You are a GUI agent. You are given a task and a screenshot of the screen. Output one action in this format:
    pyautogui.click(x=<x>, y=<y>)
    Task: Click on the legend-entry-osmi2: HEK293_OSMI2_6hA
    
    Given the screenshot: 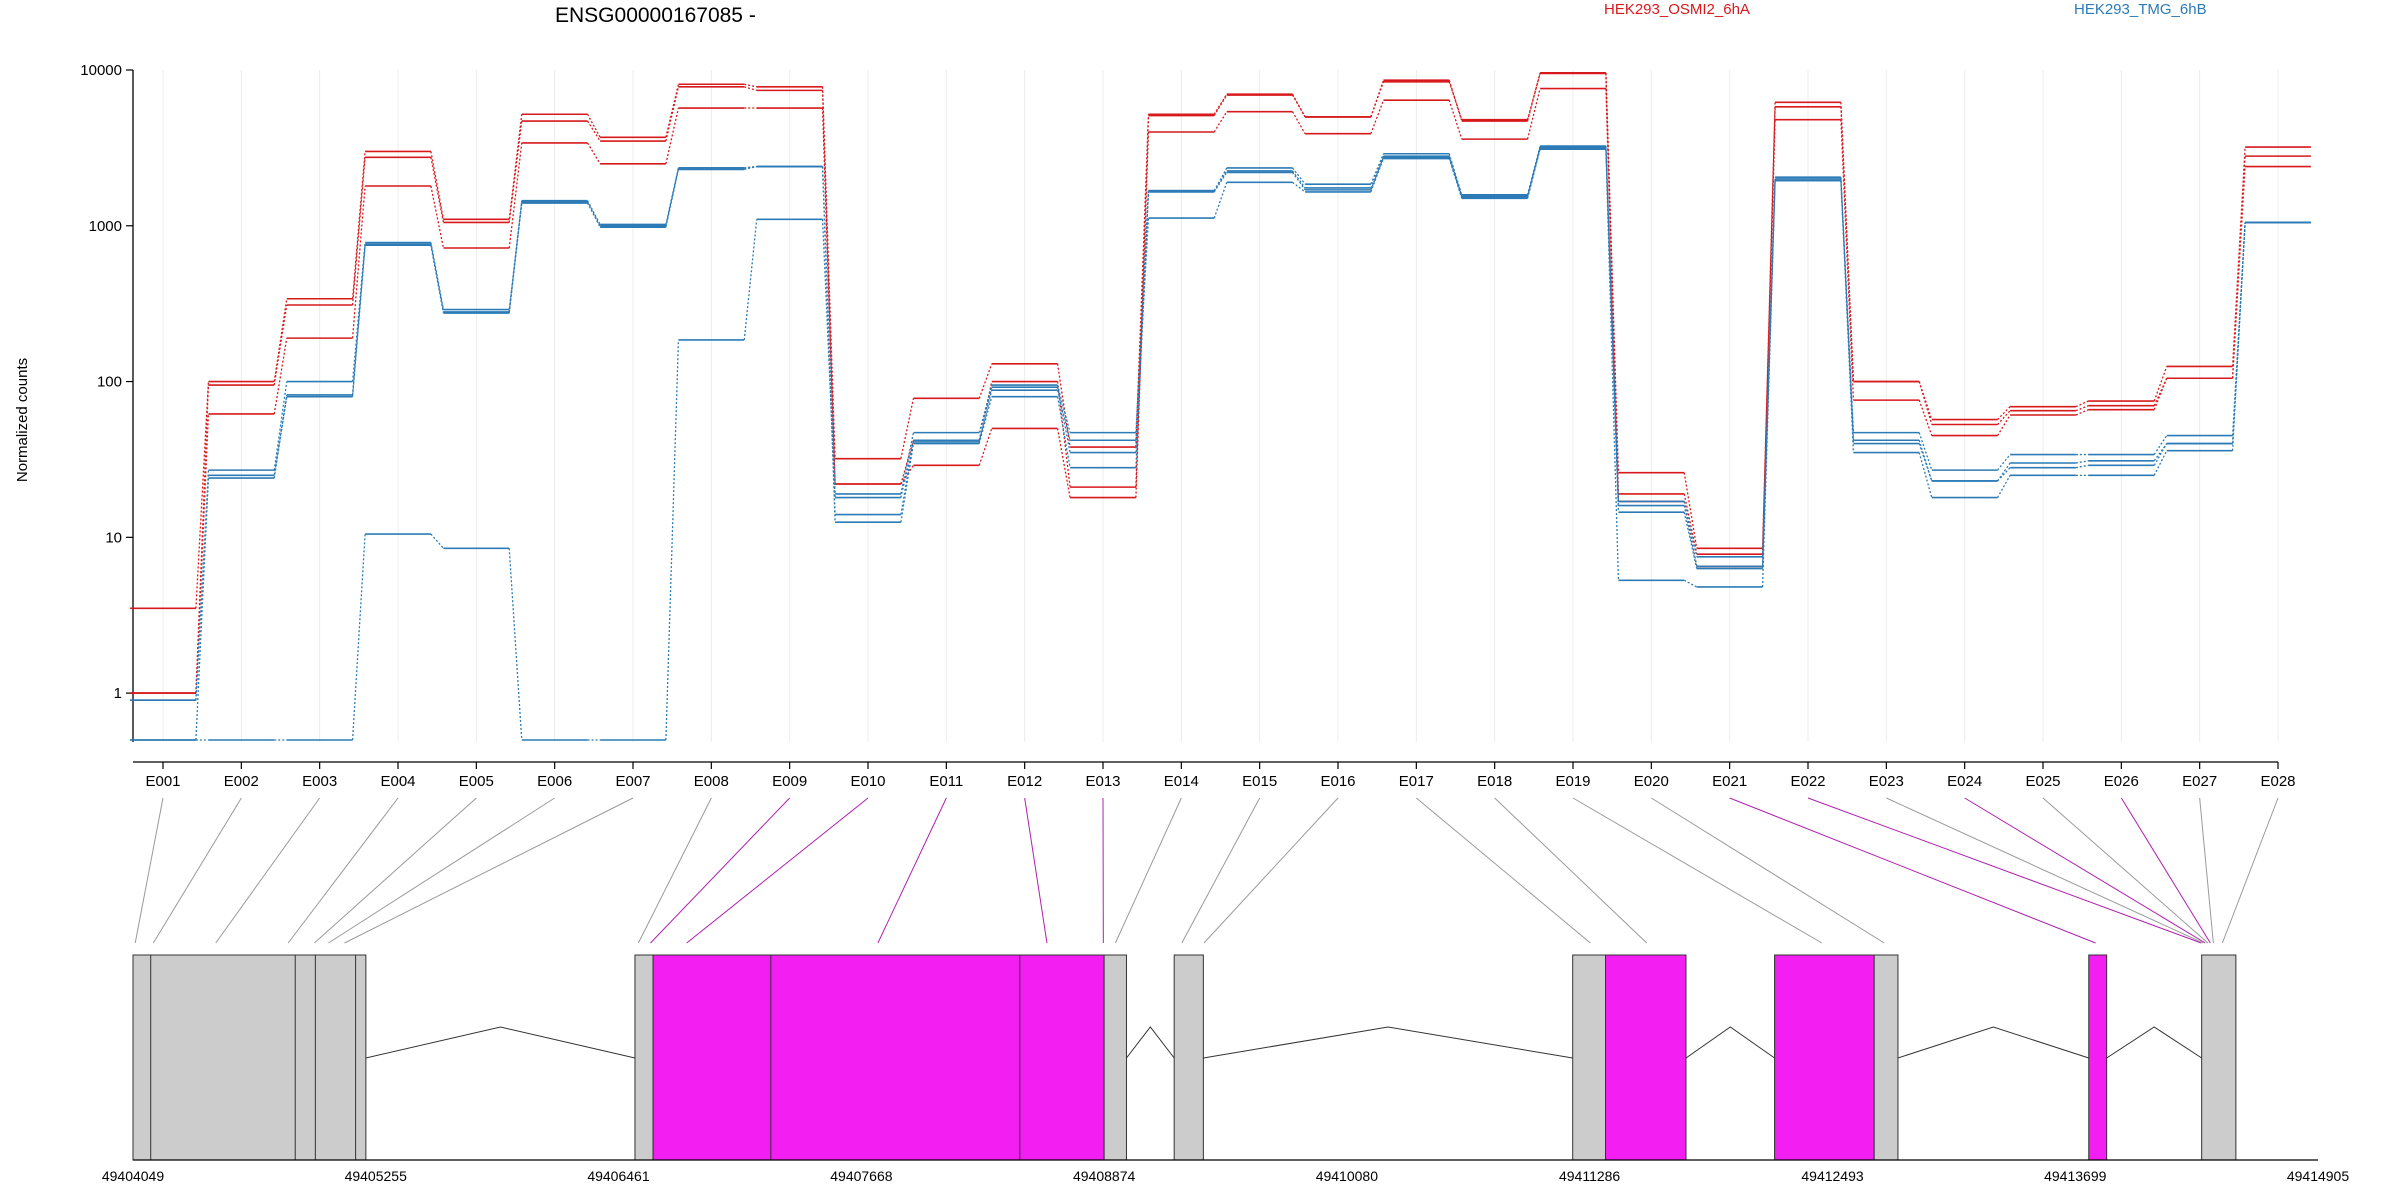 What is the action you would take?
    pyautogui.click(x=1677, y=9)
    